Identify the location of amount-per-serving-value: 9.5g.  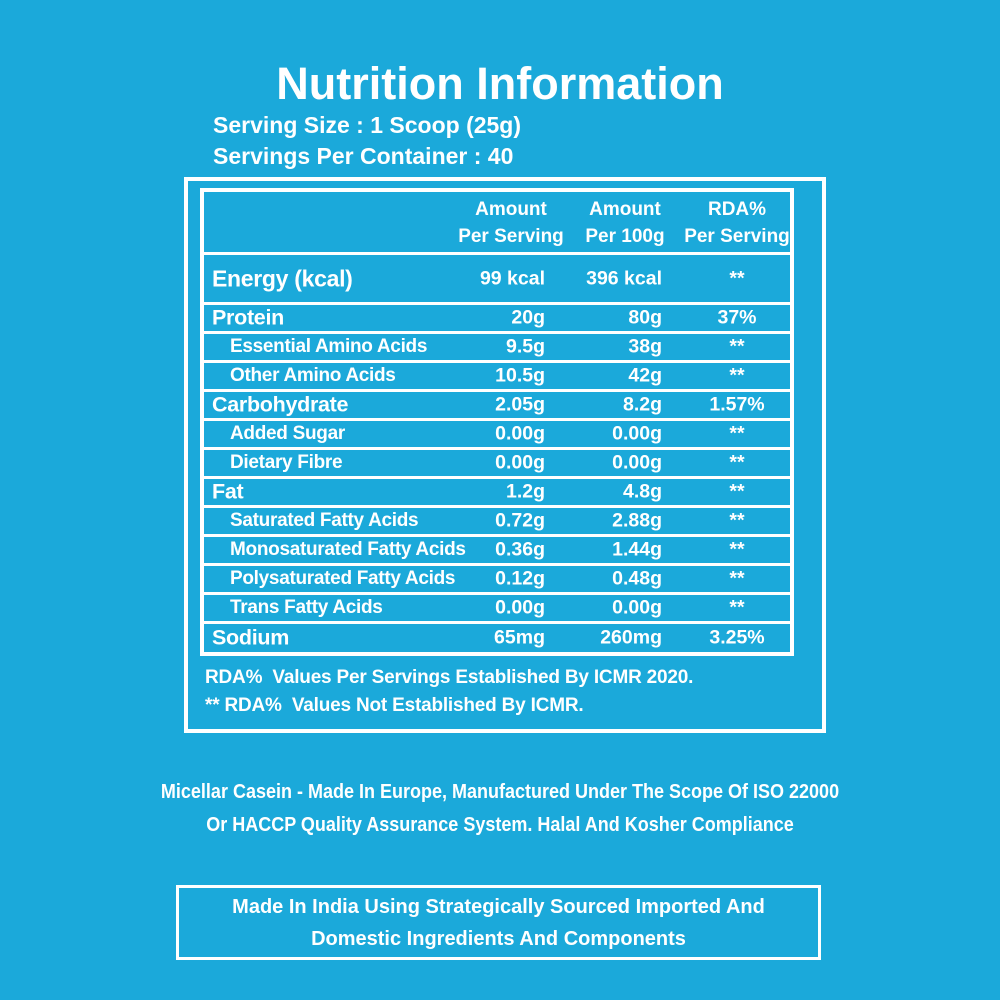
(525, 346).